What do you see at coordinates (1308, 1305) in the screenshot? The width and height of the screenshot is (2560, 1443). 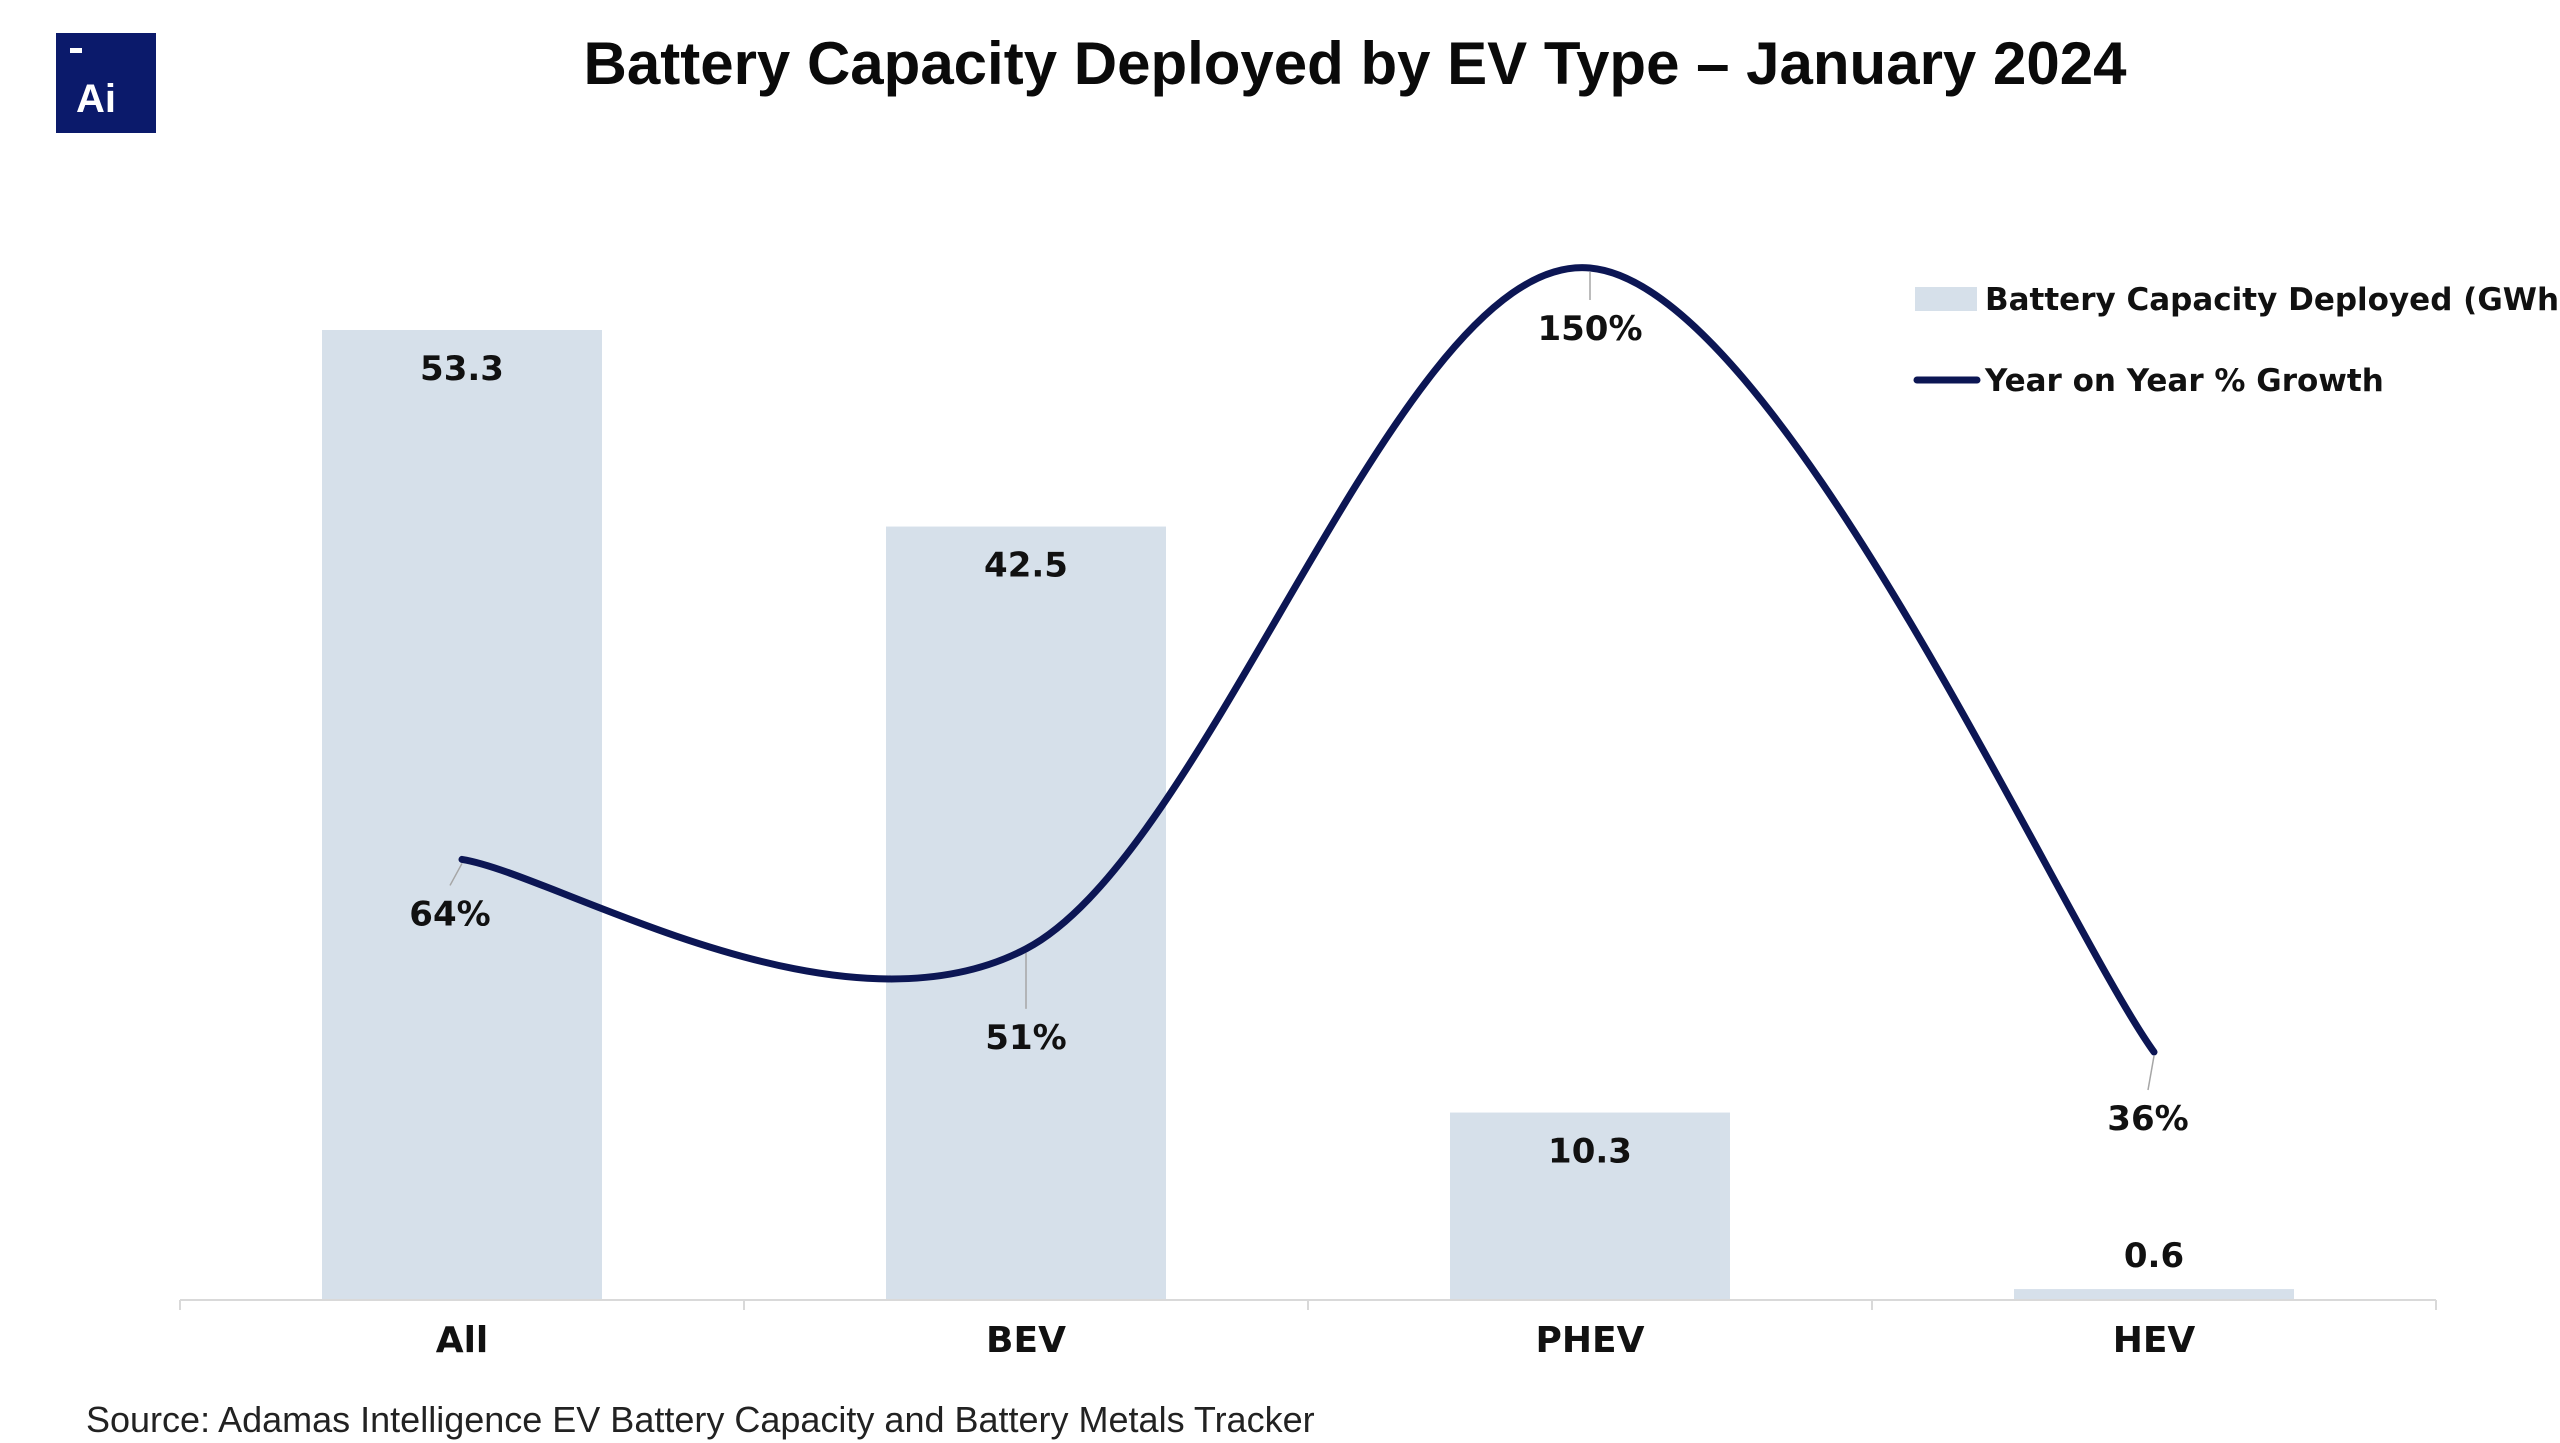 I see `x-axis-ticks` at bounding box center [1308, 1305].